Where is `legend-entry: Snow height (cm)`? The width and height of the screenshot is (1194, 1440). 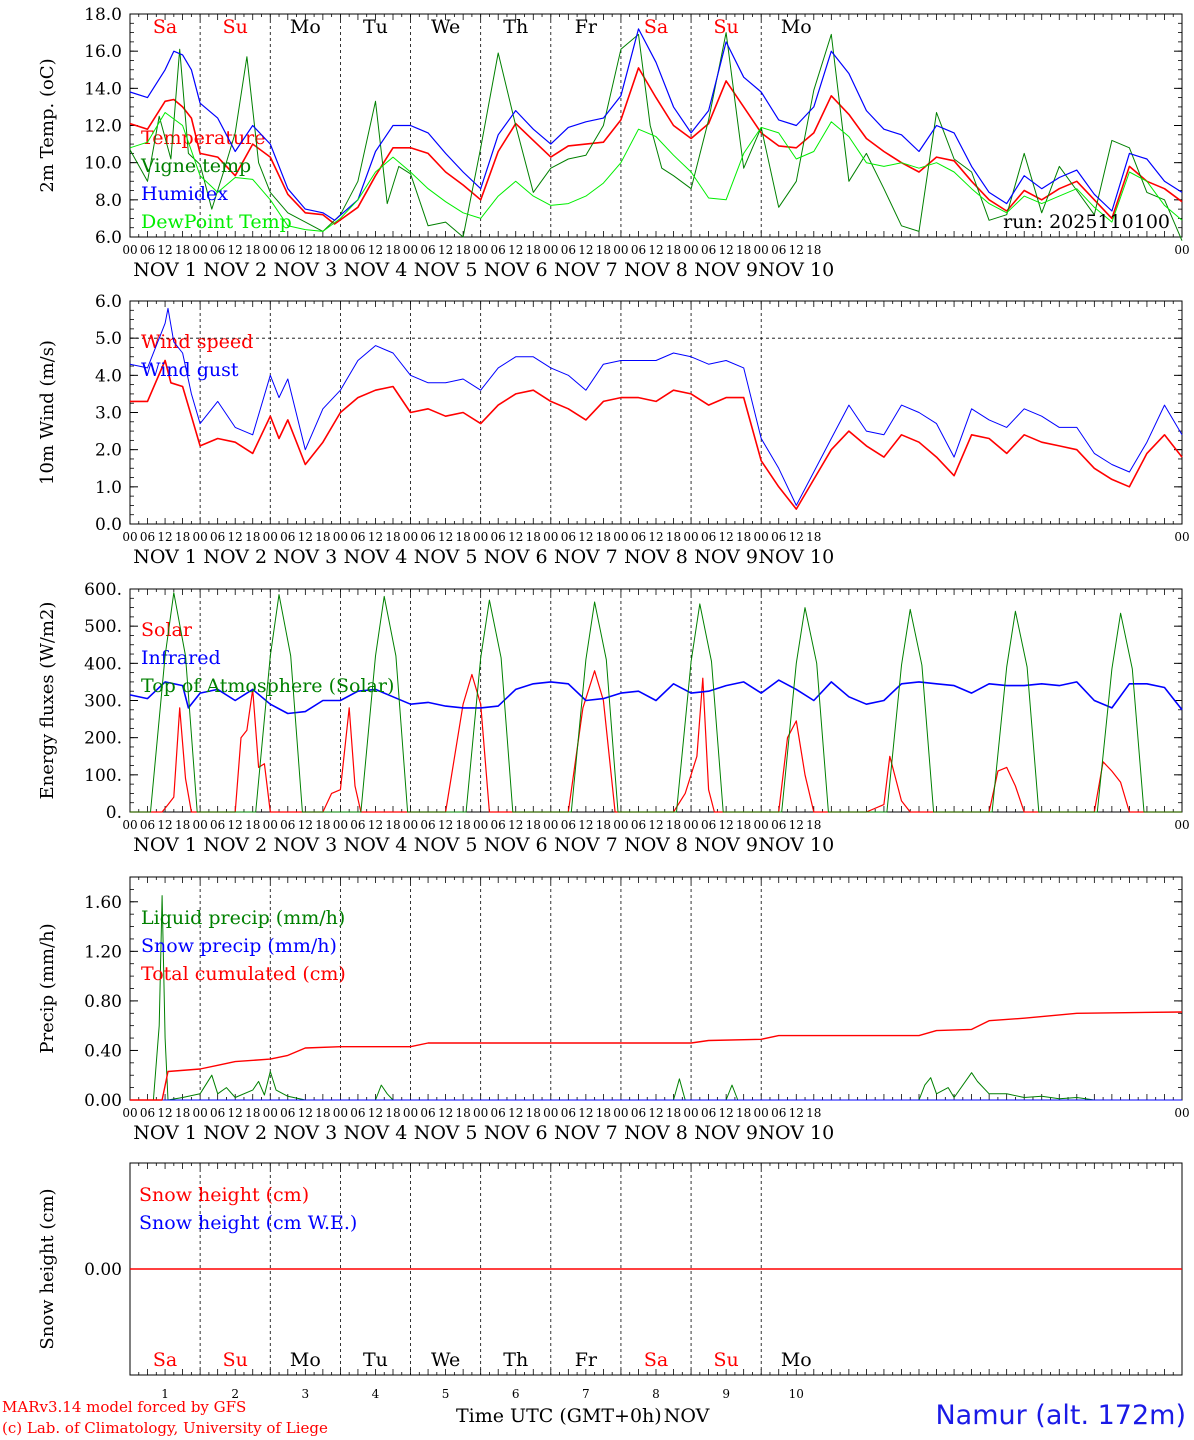 legend-entry: Snow height (cm) is located at coordinates (224, 1195).